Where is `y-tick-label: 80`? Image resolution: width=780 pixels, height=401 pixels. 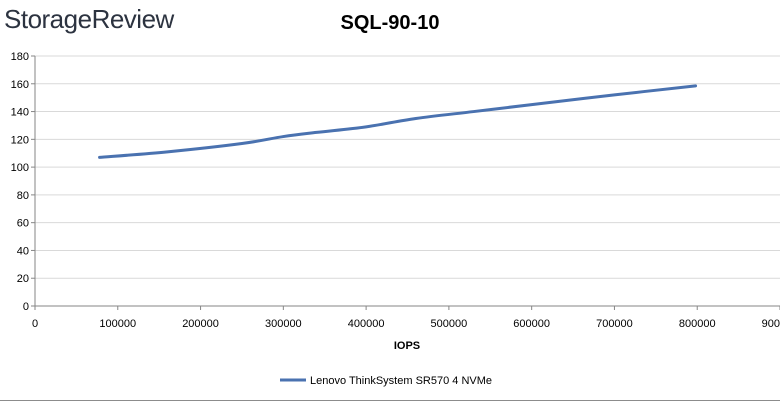
y-tick-label: 80 is located at coordinates (23, 196).